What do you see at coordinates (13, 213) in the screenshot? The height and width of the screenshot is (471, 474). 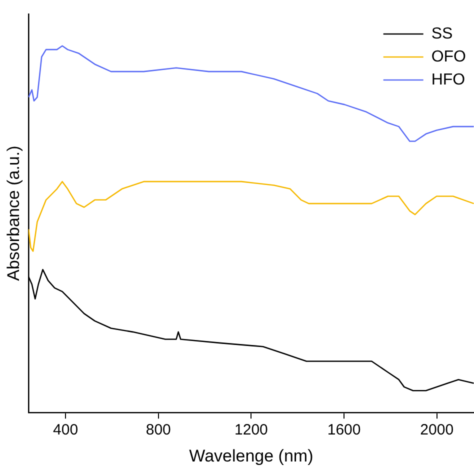 I see `y-axis-title: Absorbance (a.u.)` at bounding box center [13, 213].